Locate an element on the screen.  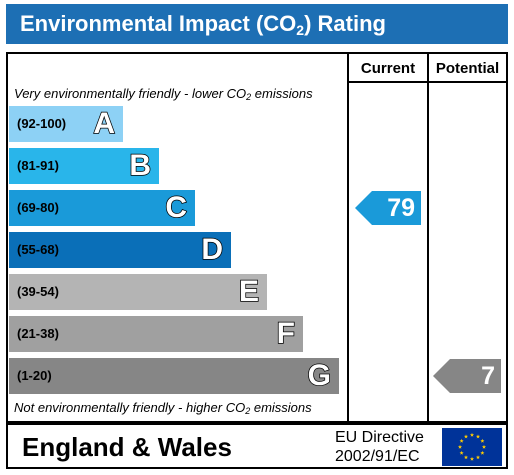
band-letter-label: C is located at coordinates (176, 207).